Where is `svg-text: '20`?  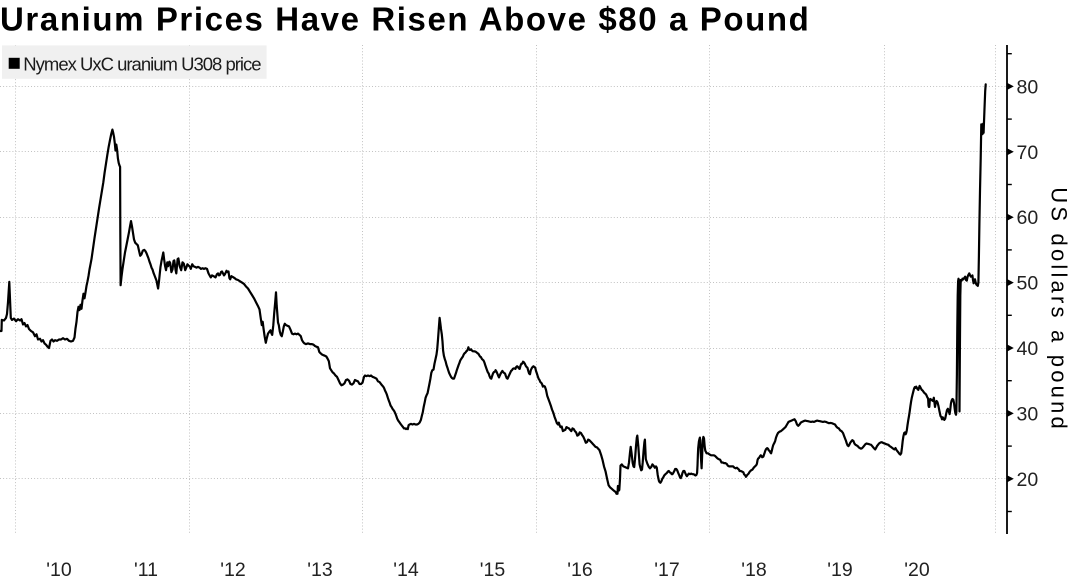
svg-text: '20 is located at coordinates (917, 570).